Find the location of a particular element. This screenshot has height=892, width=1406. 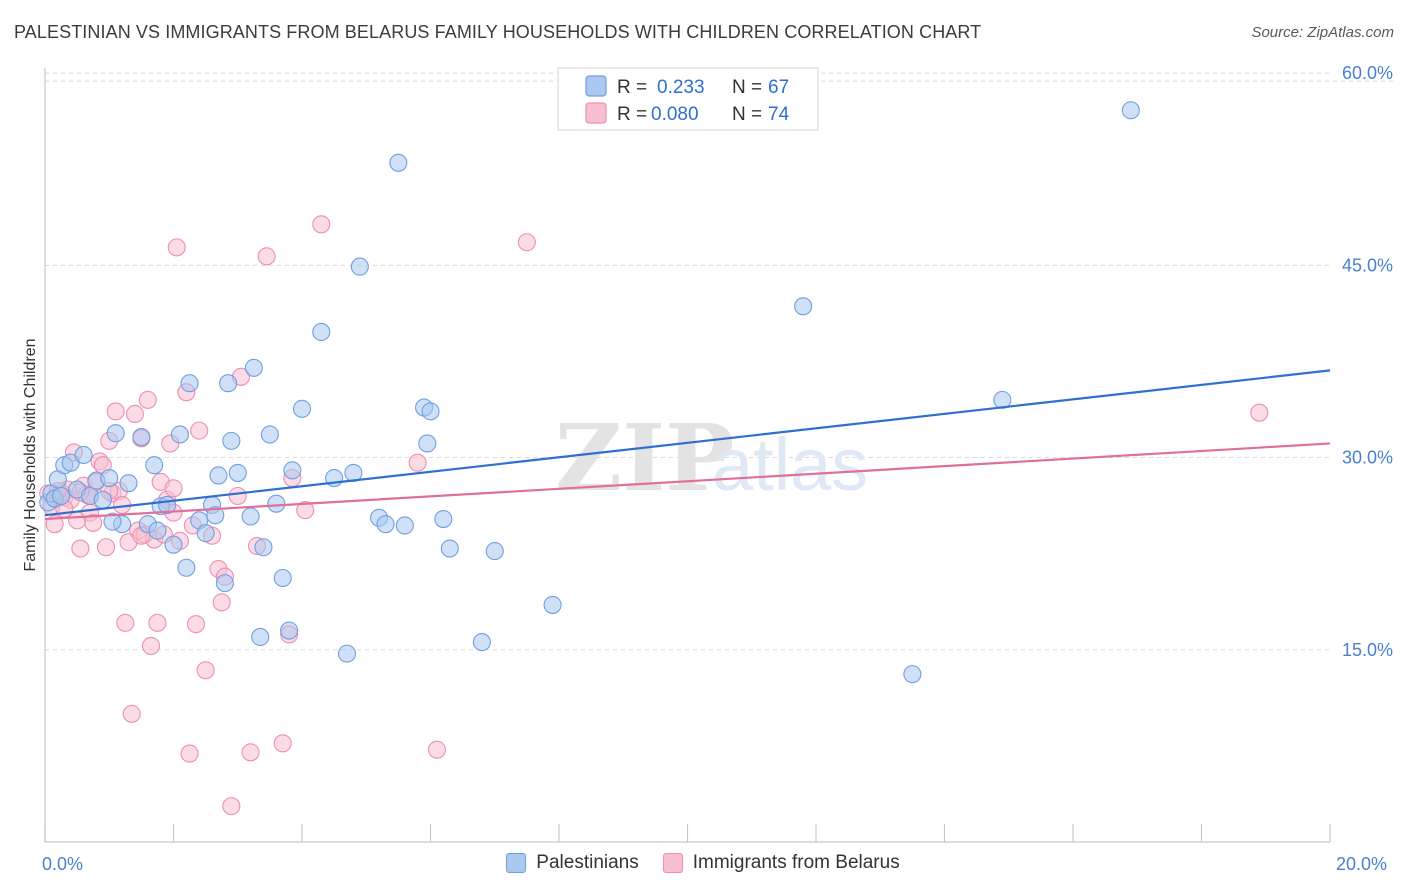

legend-item-belarus: Immigrants from Belarus is located at coordinates (781, 863).